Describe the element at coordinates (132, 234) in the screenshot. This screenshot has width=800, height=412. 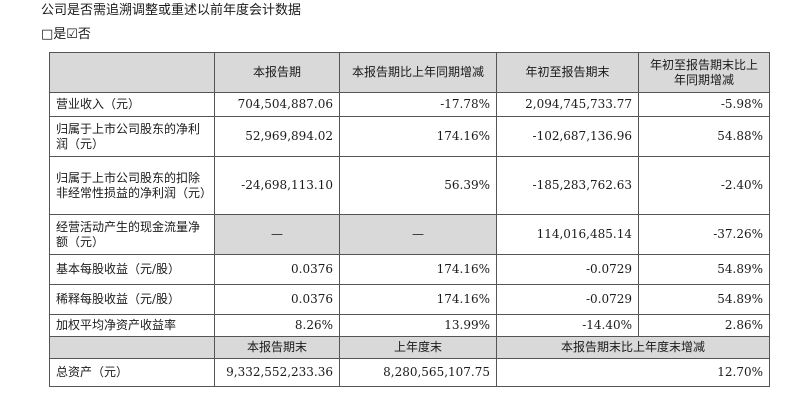
I see `row-label: 经营活动产生的现金流量净额（元）` at that location.